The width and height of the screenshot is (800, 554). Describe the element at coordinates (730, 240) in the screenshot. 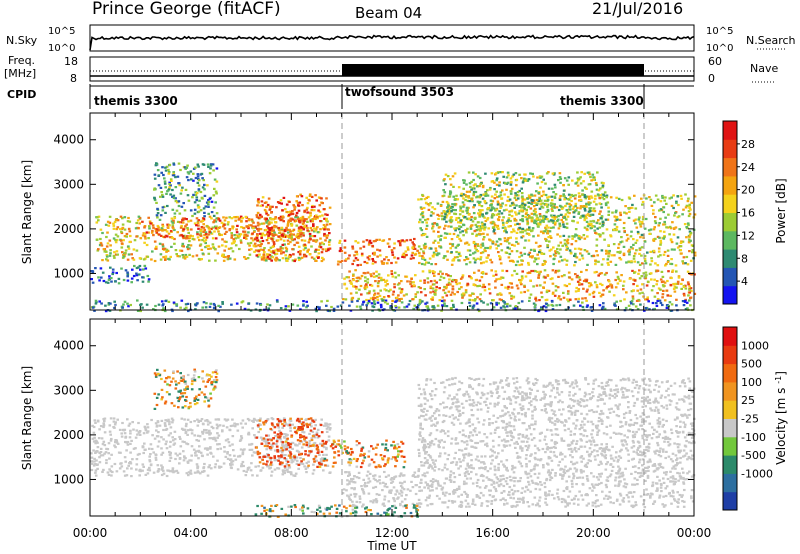

I see `colorbar-swatch` at that location.